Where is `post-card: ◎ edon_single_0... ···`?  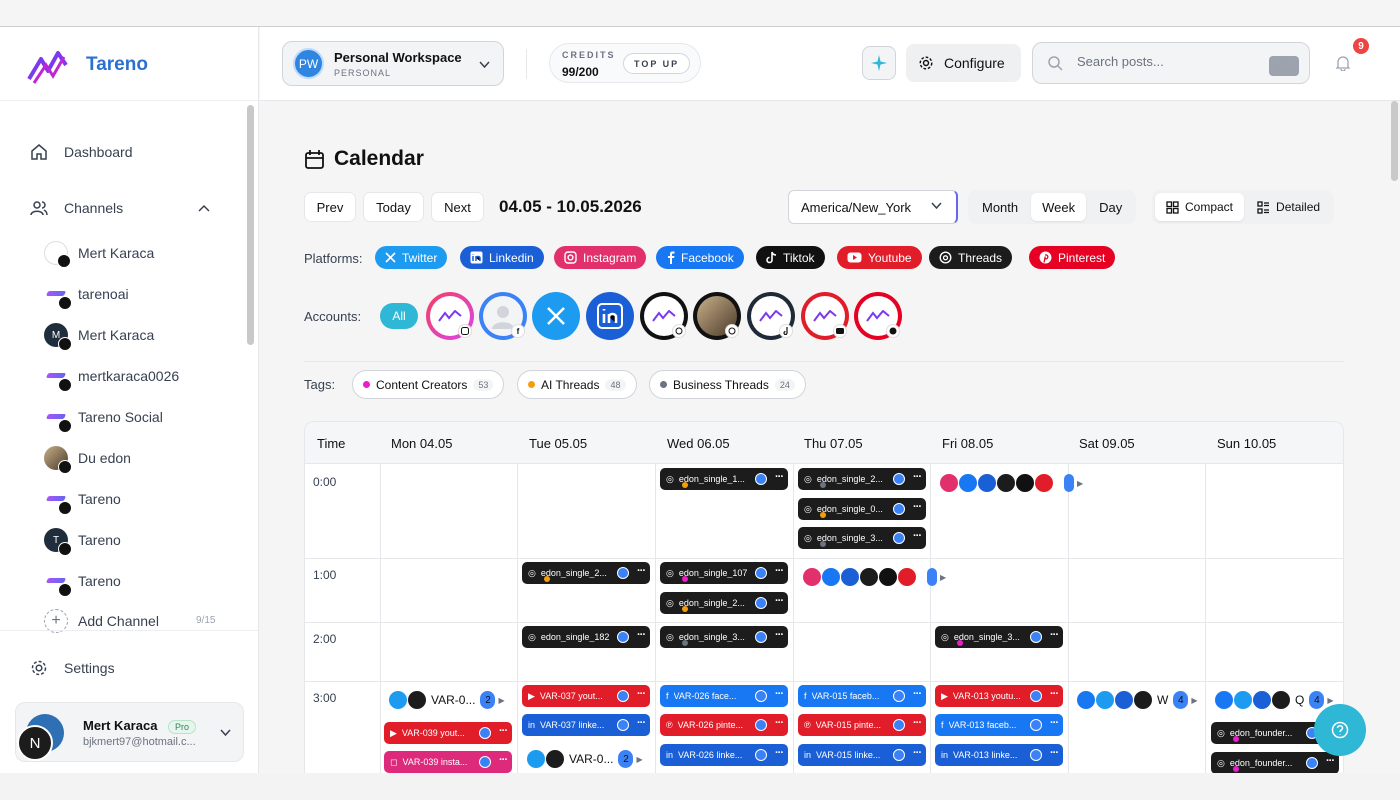 post-card: ◎ edon_single_0... ··· is located at coordinates (862, 509).